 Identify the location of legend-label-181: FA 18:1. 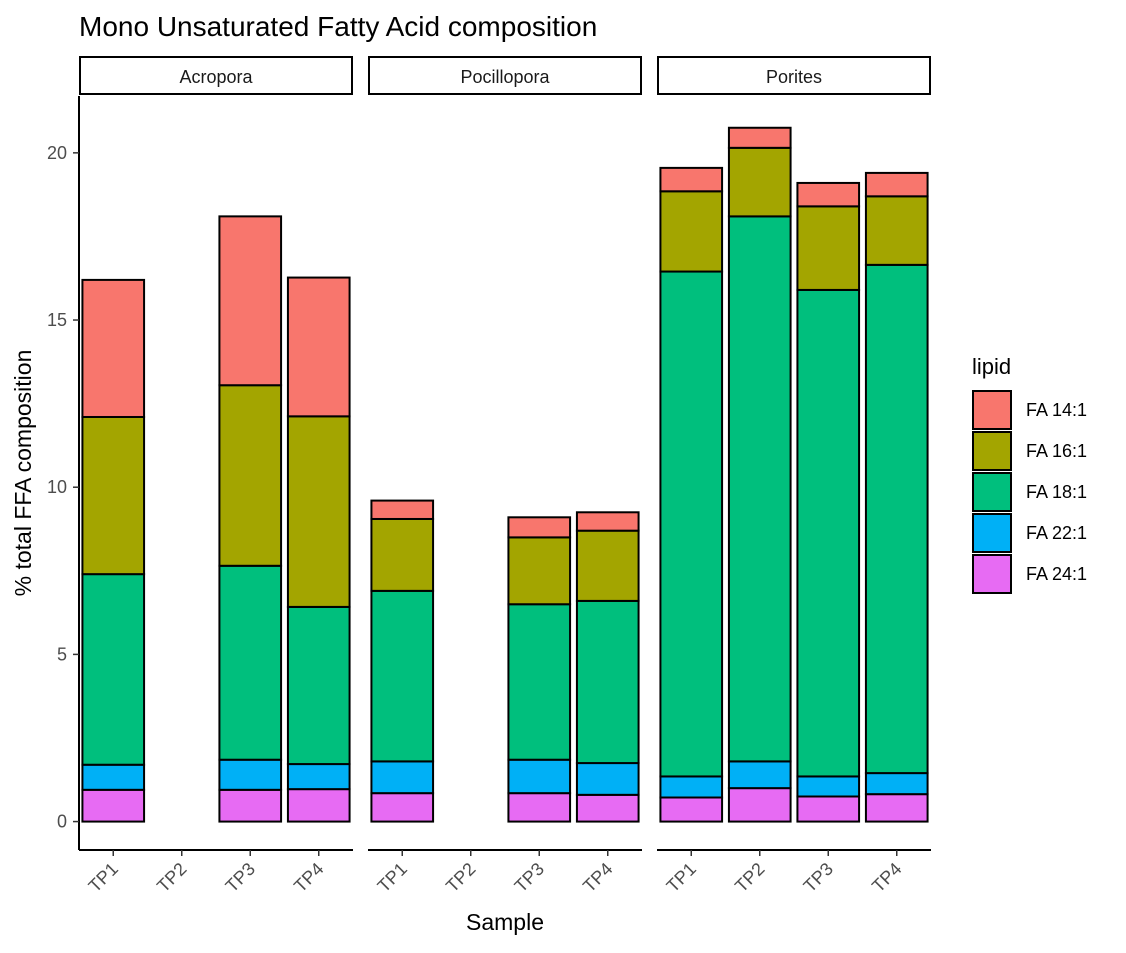
(1056, 492).